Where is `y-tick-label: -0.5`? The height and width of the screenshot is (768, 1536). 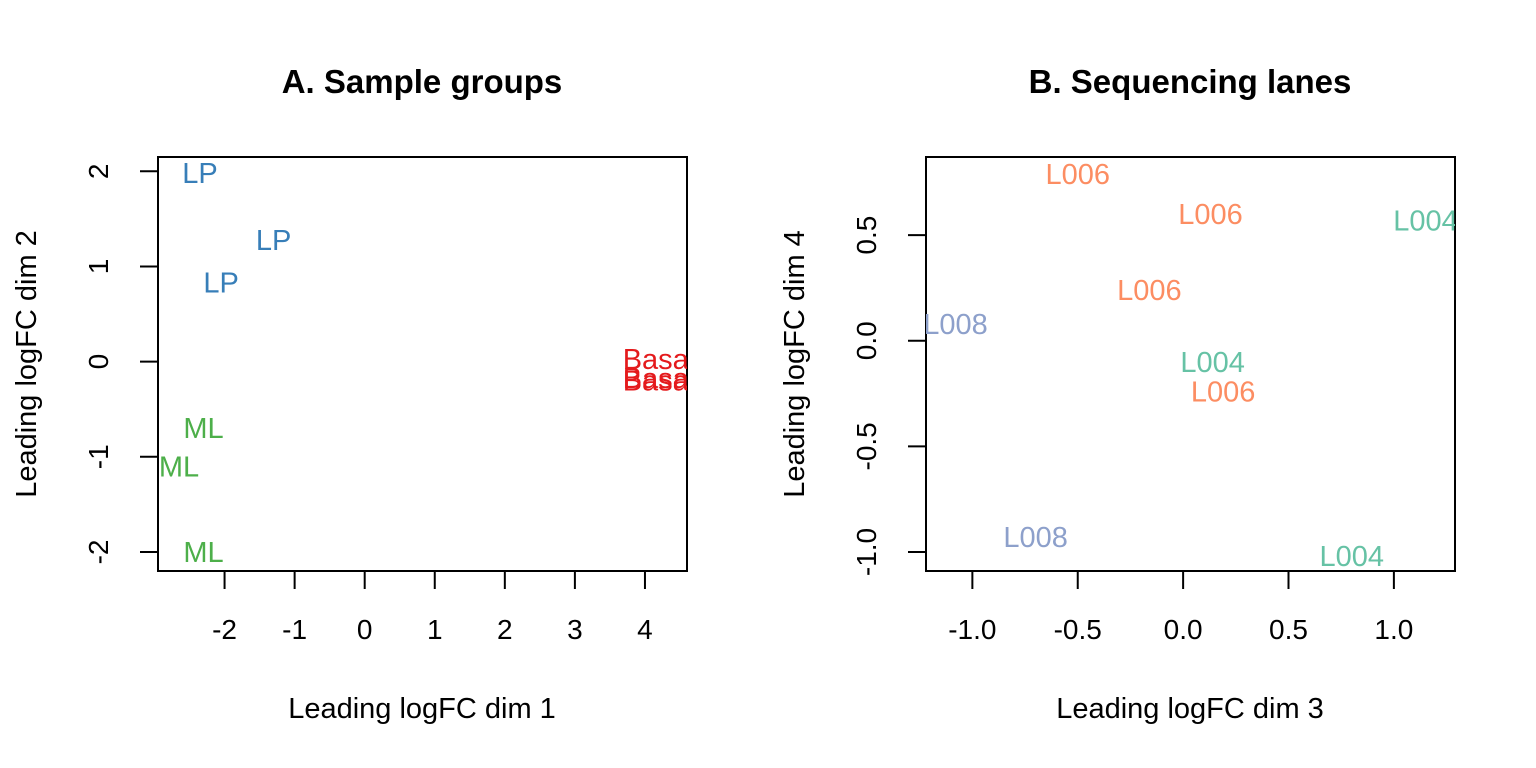 y-tick-label: -0.5 is located at coordinates (866, 446).